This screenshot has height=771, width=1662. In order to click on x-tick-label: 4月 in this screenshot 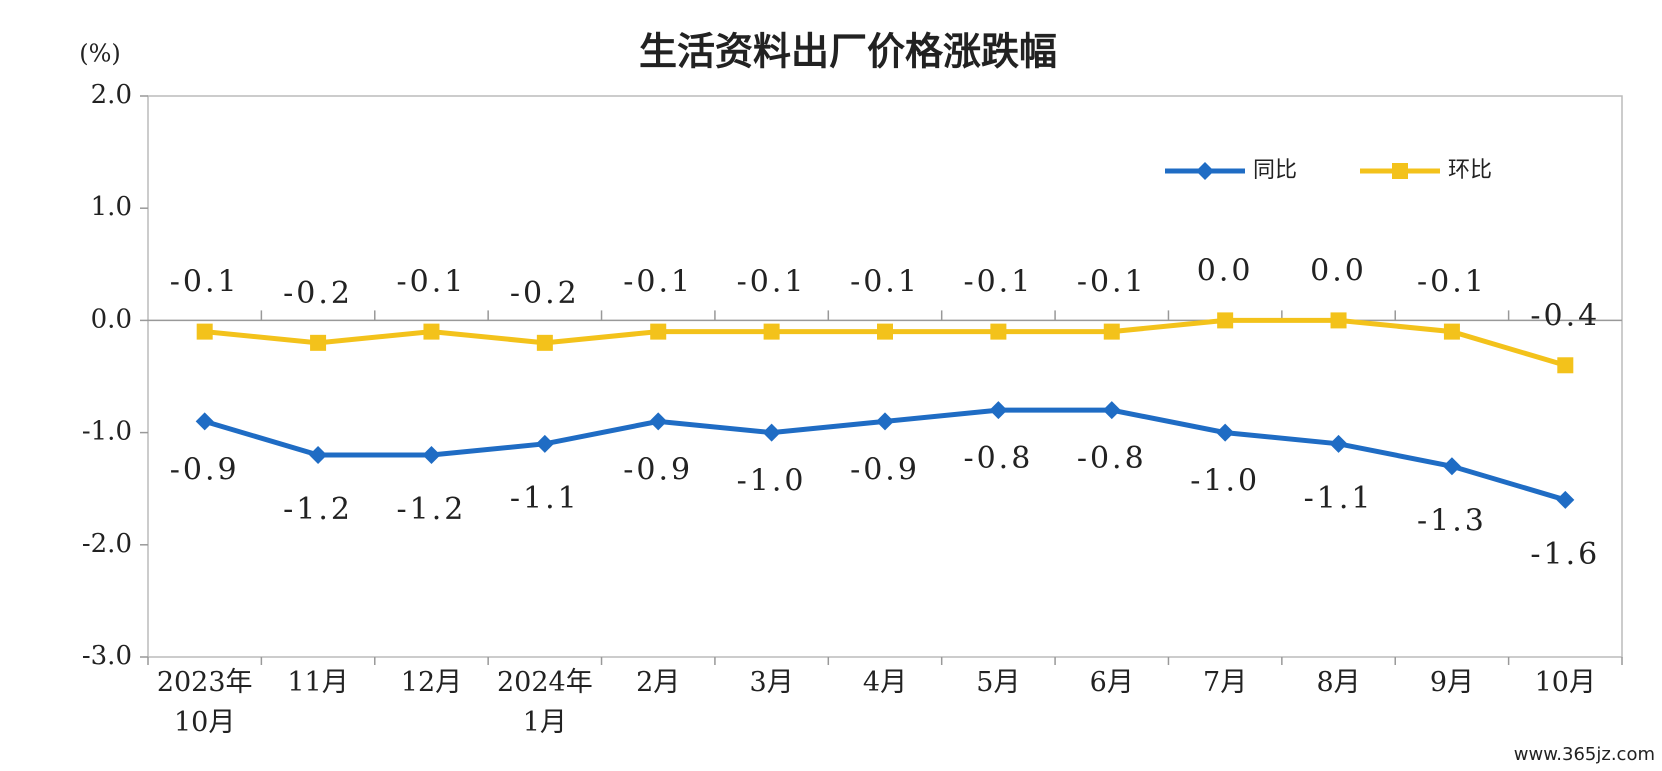, I will do `click(885, 682)`.